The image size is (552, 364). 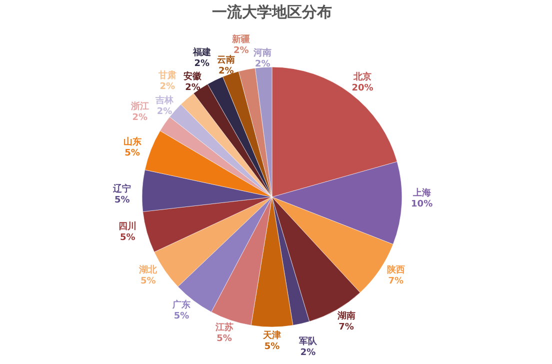 What do you see at coordinates (139, 106) in the screenshot?
I see `slice-label: 浙江` at bounding box center [139, 106].